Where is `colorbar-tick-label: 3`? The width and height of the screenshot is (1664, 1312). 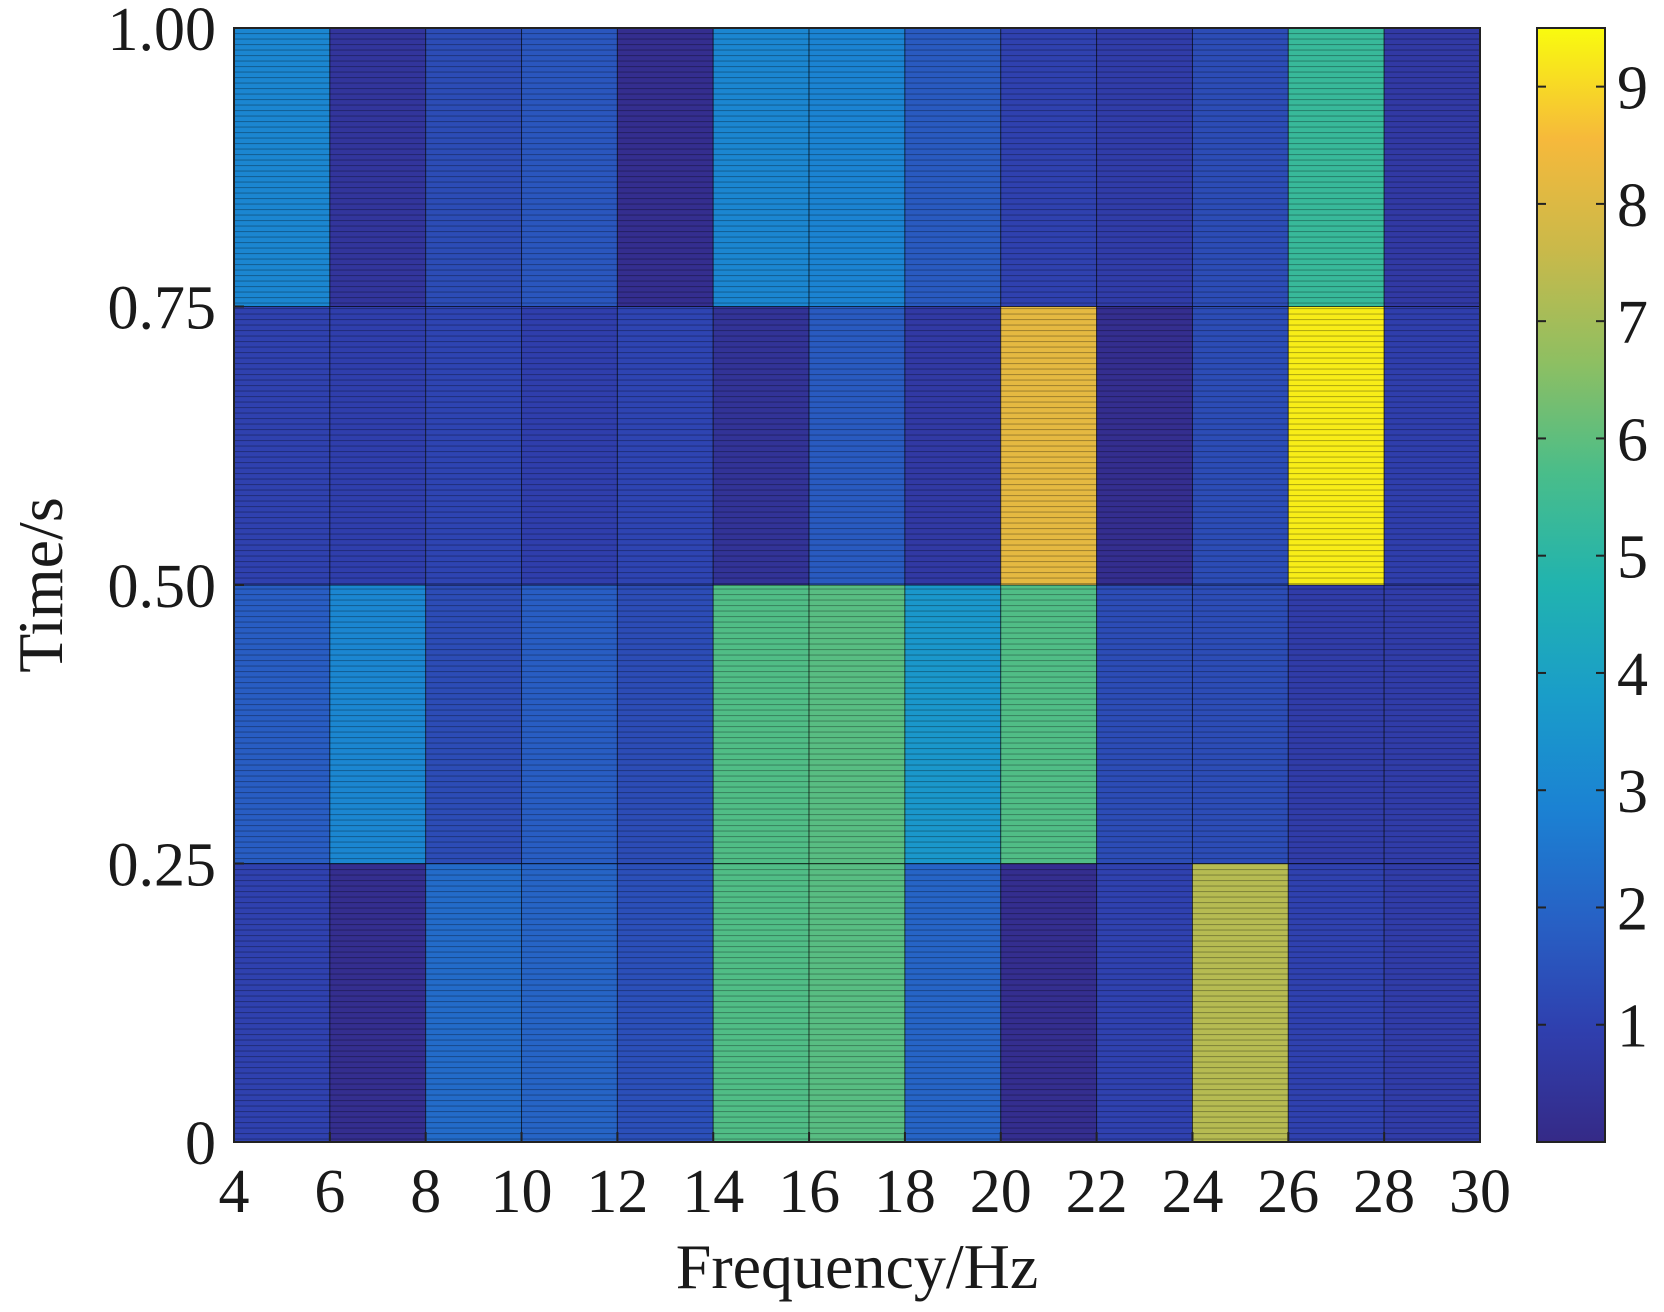 colorbar-tick-label: 3 is located at coordinates (1632, 792).